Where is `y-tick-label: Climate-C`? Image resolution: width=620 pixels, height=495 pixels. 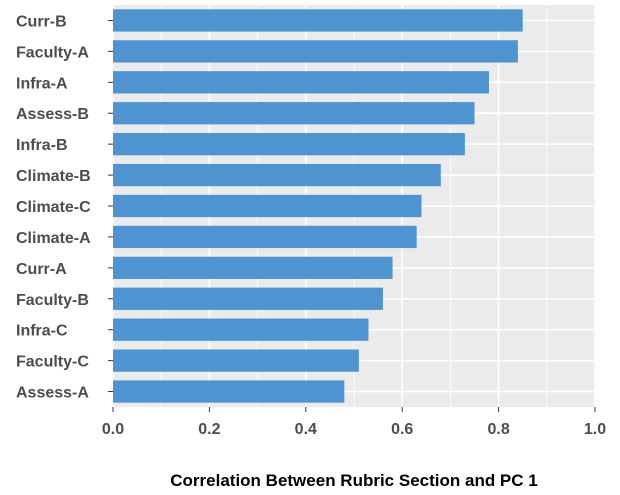 y-tick-label: Climate-C is located at coordinates (53, 207).